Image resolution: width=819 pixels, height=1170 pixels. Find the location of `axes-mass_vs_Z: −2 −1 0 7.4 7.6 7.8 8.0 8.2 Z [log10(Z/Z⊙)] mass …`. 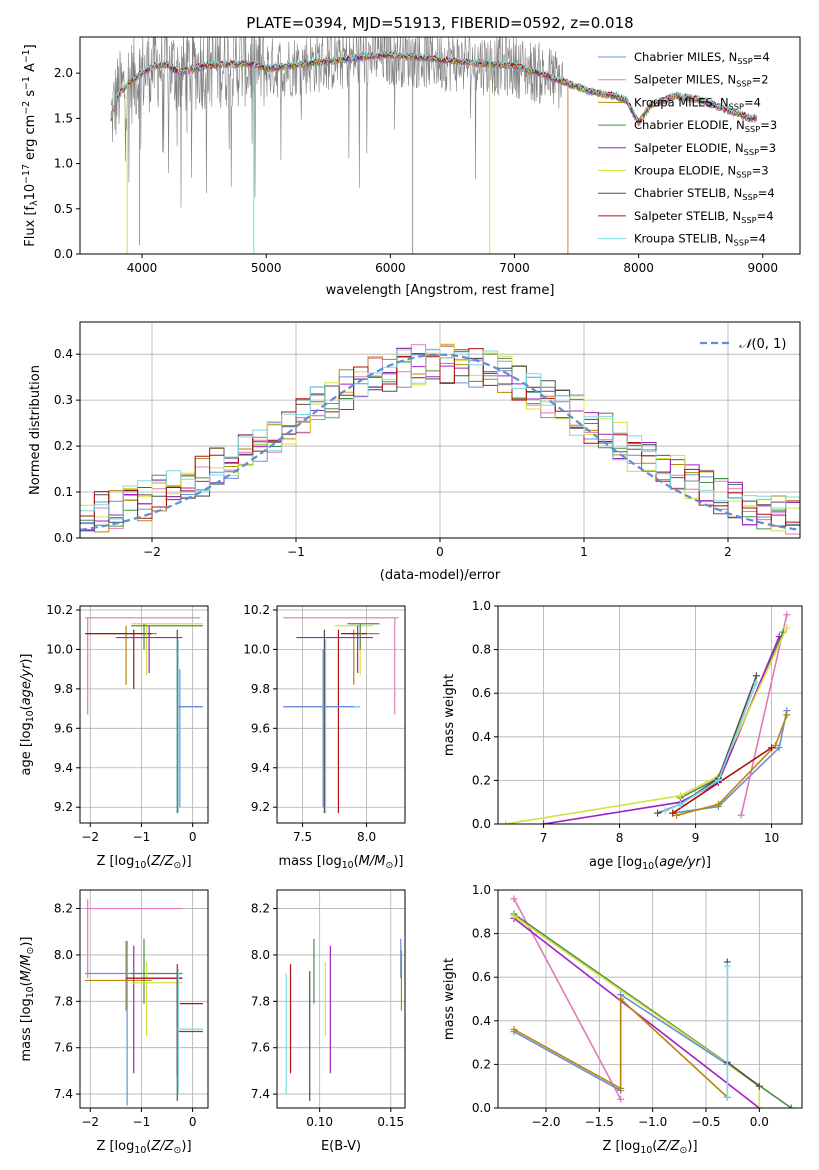

axes-mass_vs_Z: −2 −1 0 7.4 7.6 7.8 8.0 8.2 Z [log10(Z/Z⊙)] mass … is located at coordinates (114, 1022).